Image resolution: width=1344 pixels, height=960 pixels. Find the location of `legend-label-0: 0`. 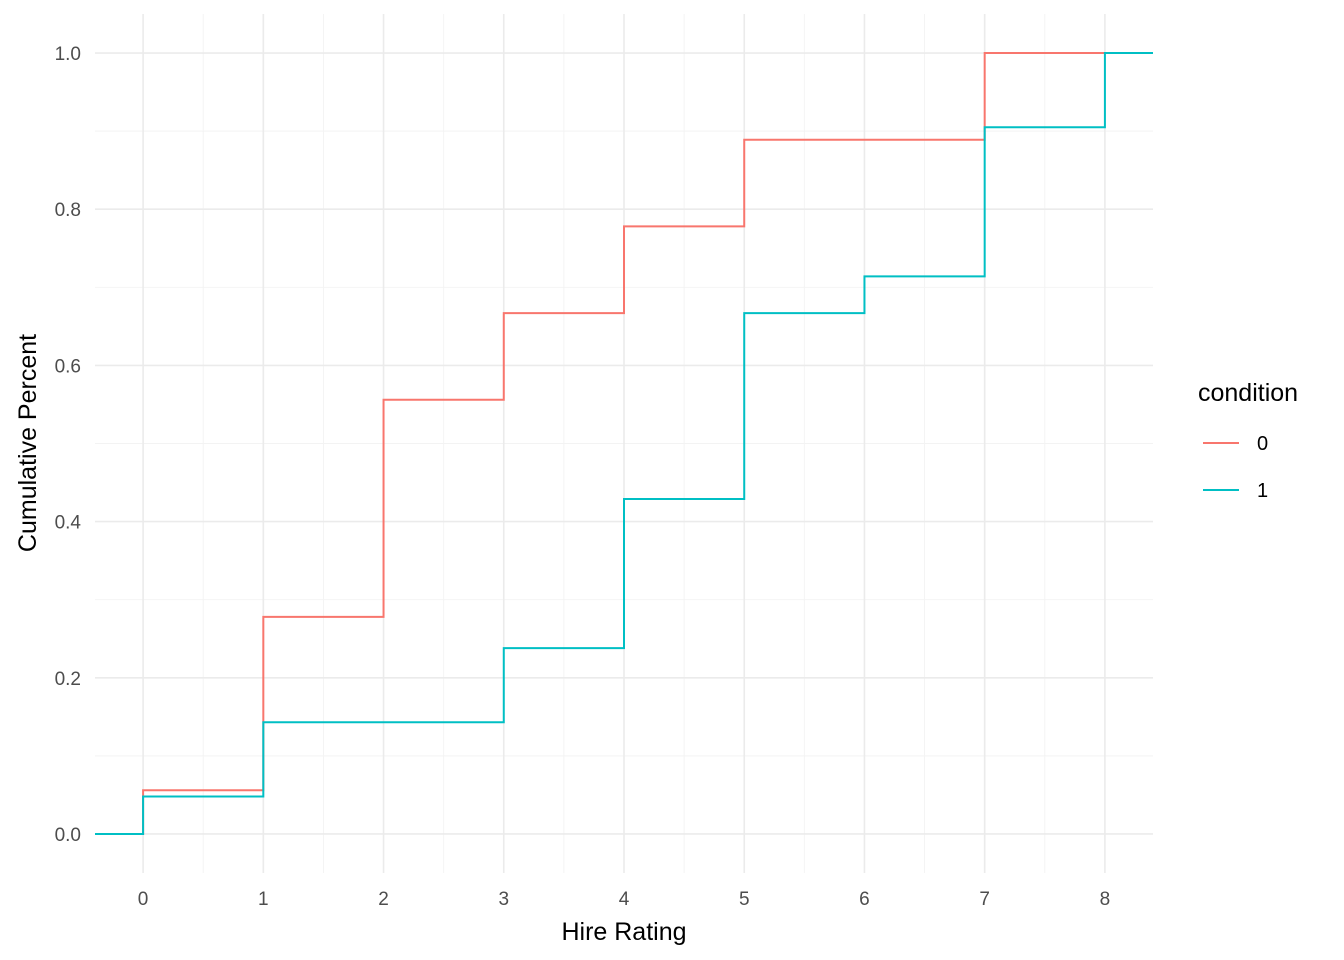

legend-label-0: 0 is located at coordinates (1262, 444).